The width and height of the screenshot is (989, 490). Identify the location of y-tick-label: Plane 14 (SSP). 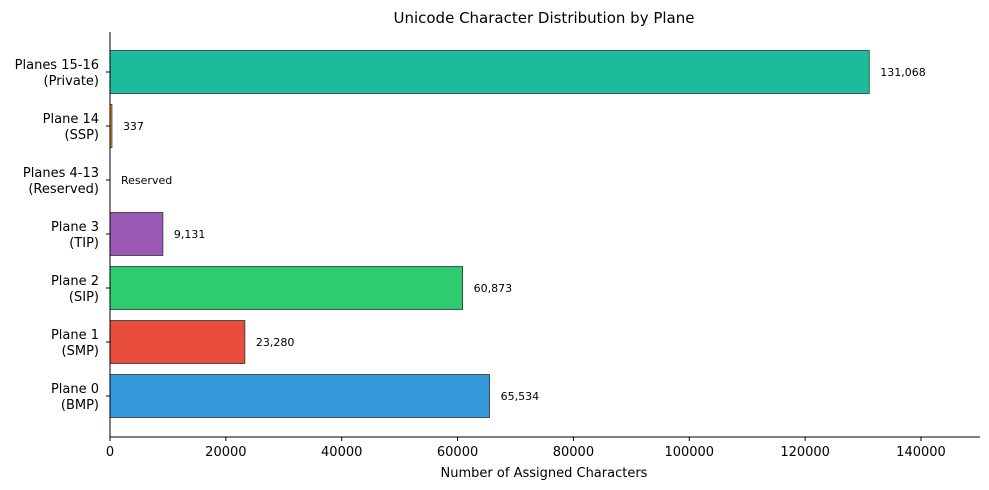
(71, 127).